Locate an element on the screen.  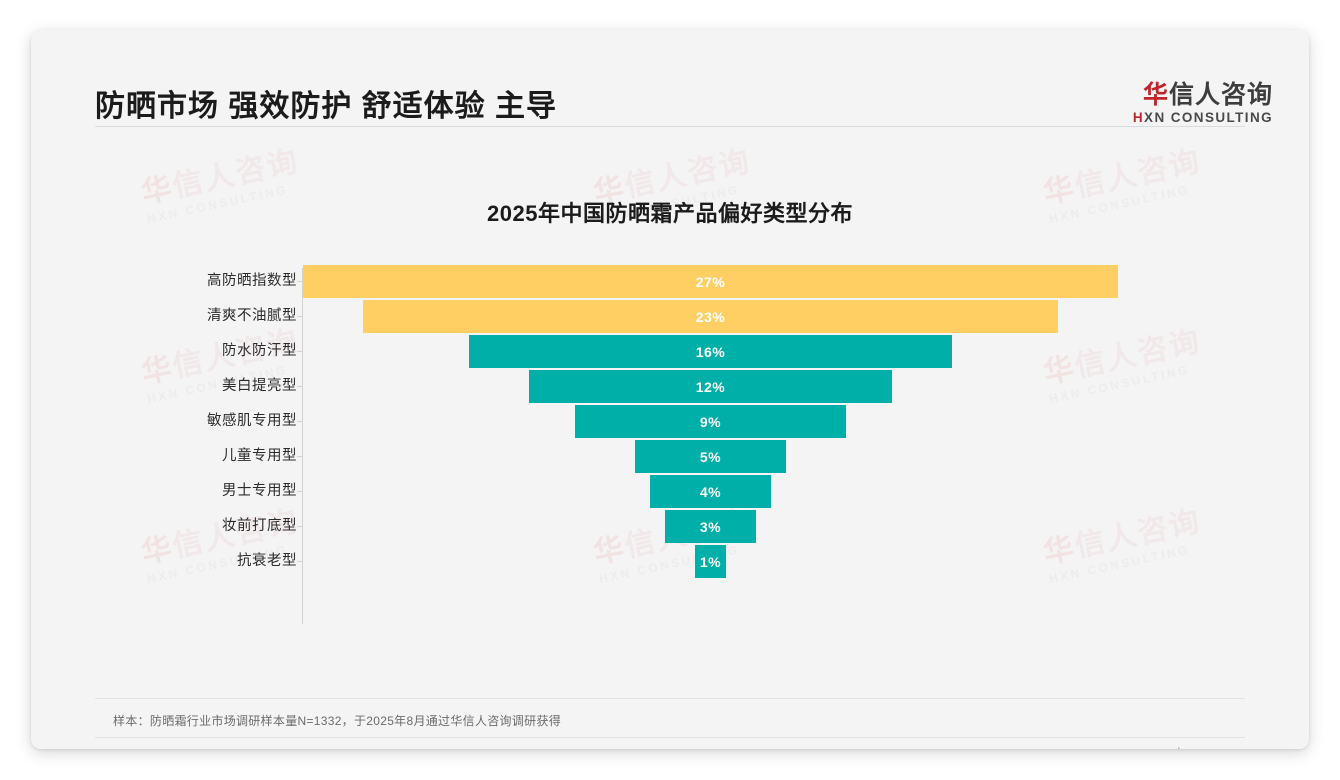
website-link: www.hxrcon.com is located at coordinates (1195, 747).